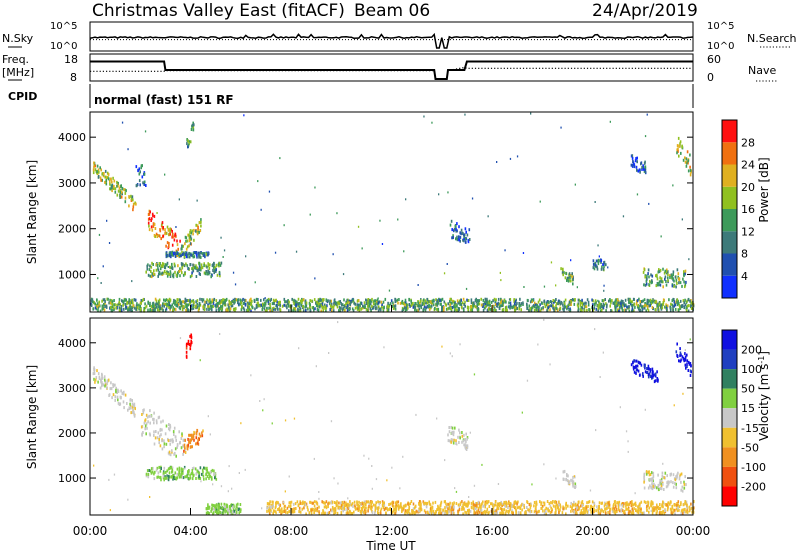  I want to click on colorbar-swatch, so click(729, 340).